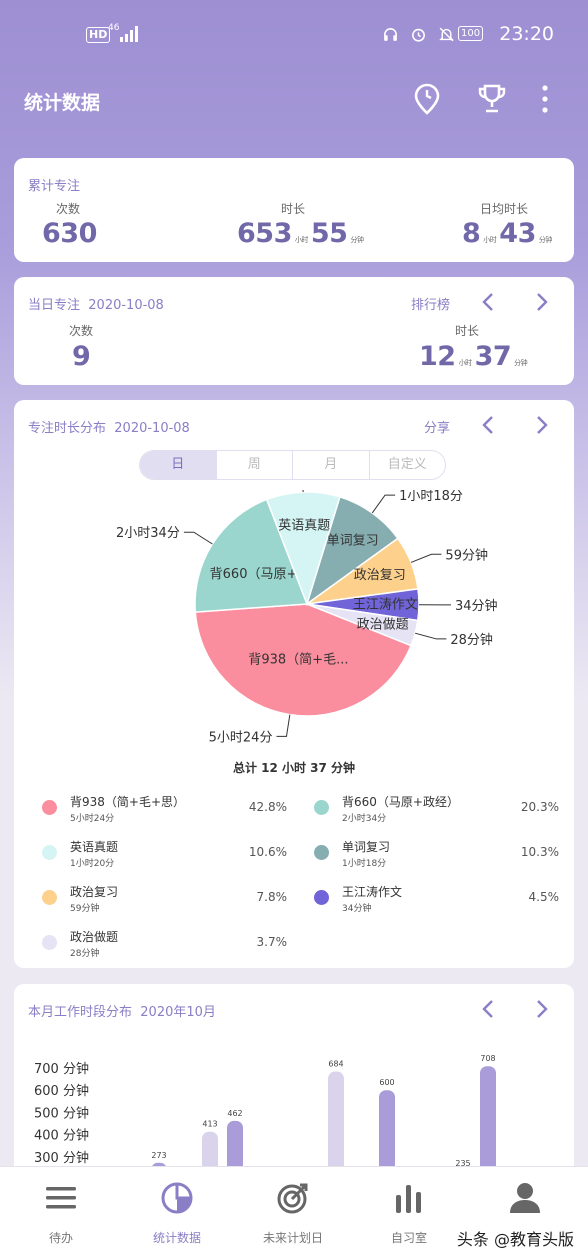 This screenshot has height=1258, width=588. What do you see at coordinates (542, 302) in the screenshot?
I see `next-day-icon` at bounding box center [542, 302].